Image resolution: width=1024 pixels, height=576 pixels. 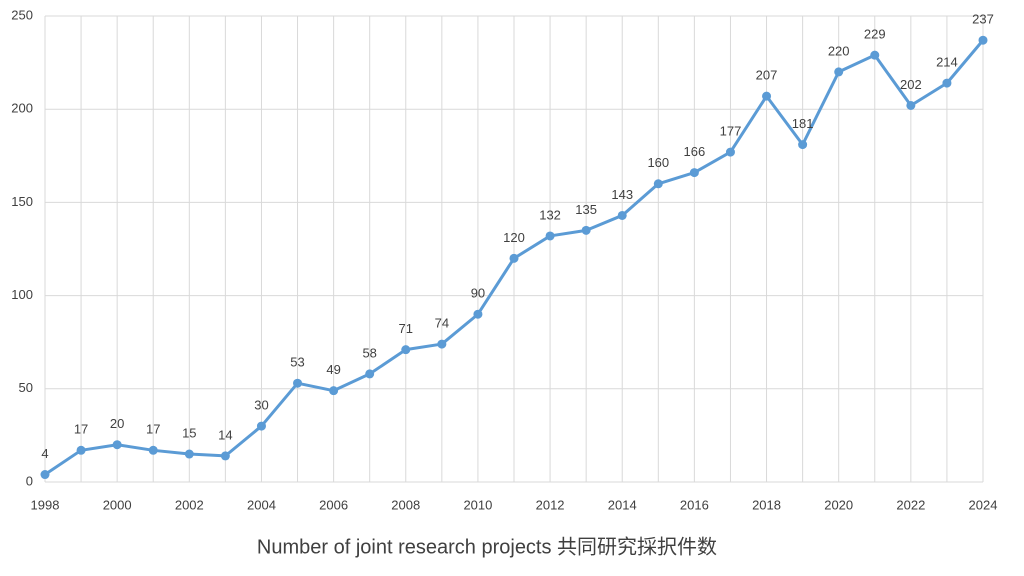 What do you see at coordinates (261, 405) in the screenshot?
I see `data-label: 30` at bounding box center [261, 405].